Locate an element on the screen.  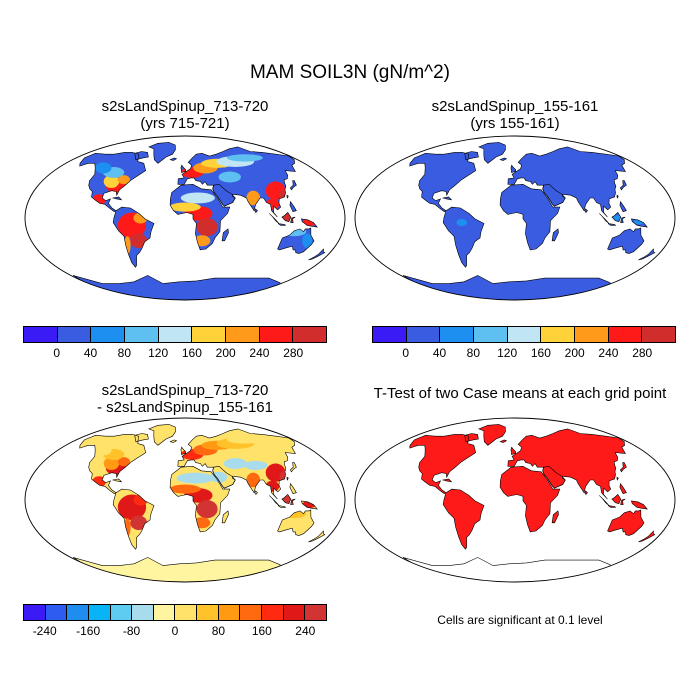
colorbar-panel-2-label: 200 is located at coordinates (574, 353).